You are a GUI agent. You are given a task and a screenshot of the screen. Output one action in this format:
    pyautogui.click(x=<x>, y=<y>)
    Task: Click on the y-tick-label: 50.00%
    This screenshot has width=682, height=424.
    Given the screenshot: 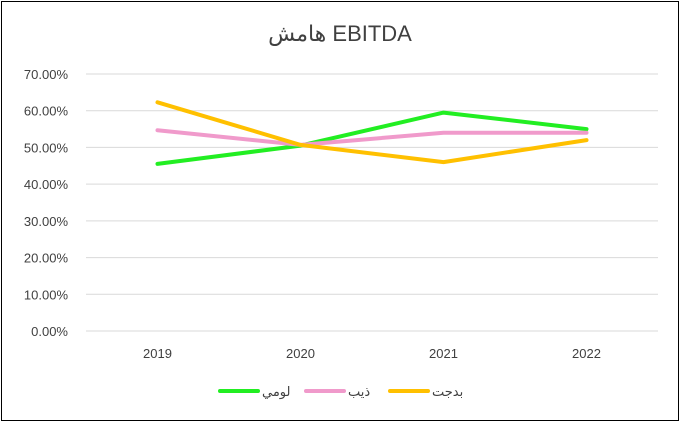 What is the action you would take?
    pyautogui.click(x=46, y=147)
    